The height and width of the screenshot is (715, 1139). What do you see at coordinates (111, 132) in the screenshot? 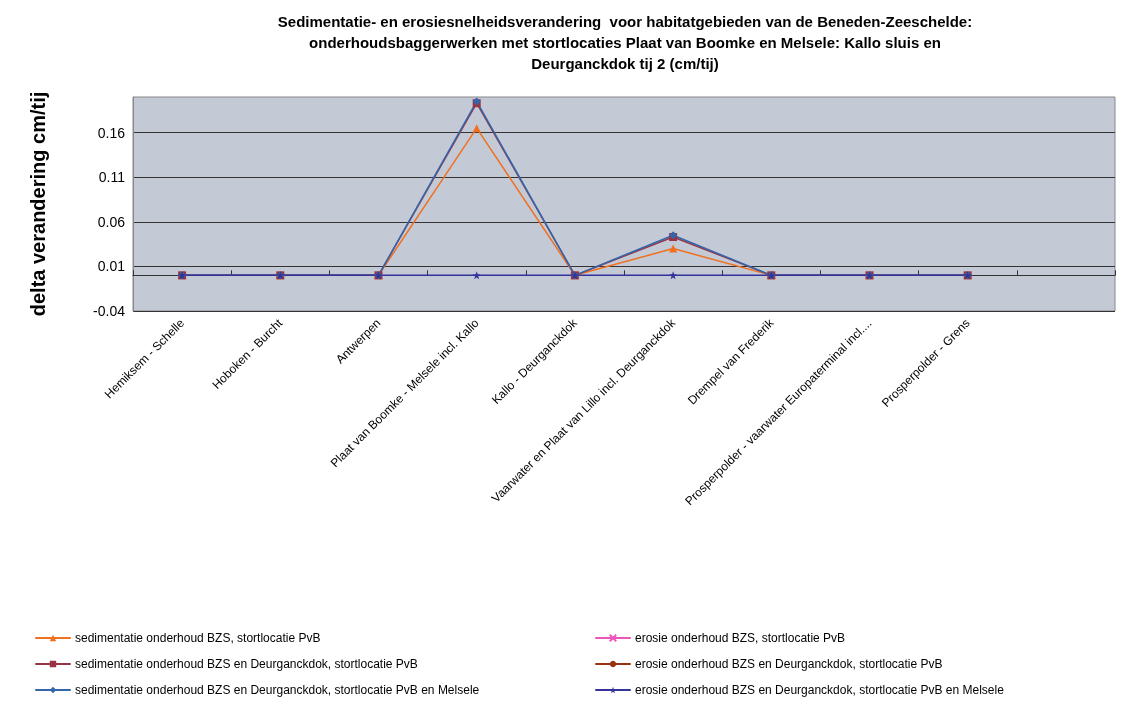
I see `y-tick-label: 0.16` at bounding box center [111, 132].